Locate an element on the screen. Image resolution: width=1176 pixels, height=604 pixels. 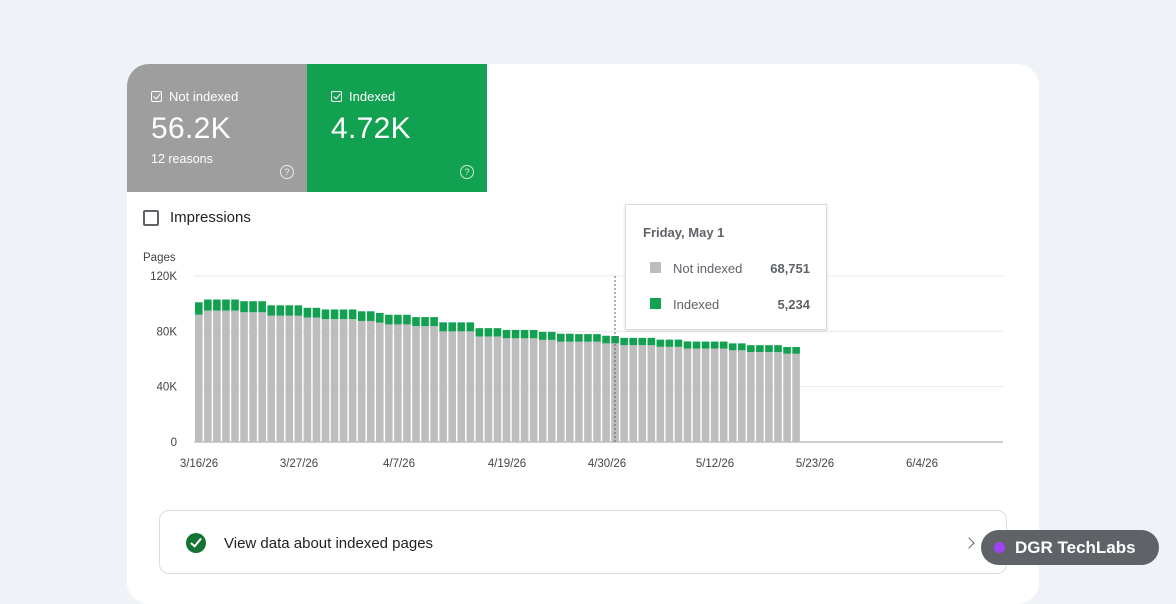
brand-dot-icon is located at coordinates (999, 547).